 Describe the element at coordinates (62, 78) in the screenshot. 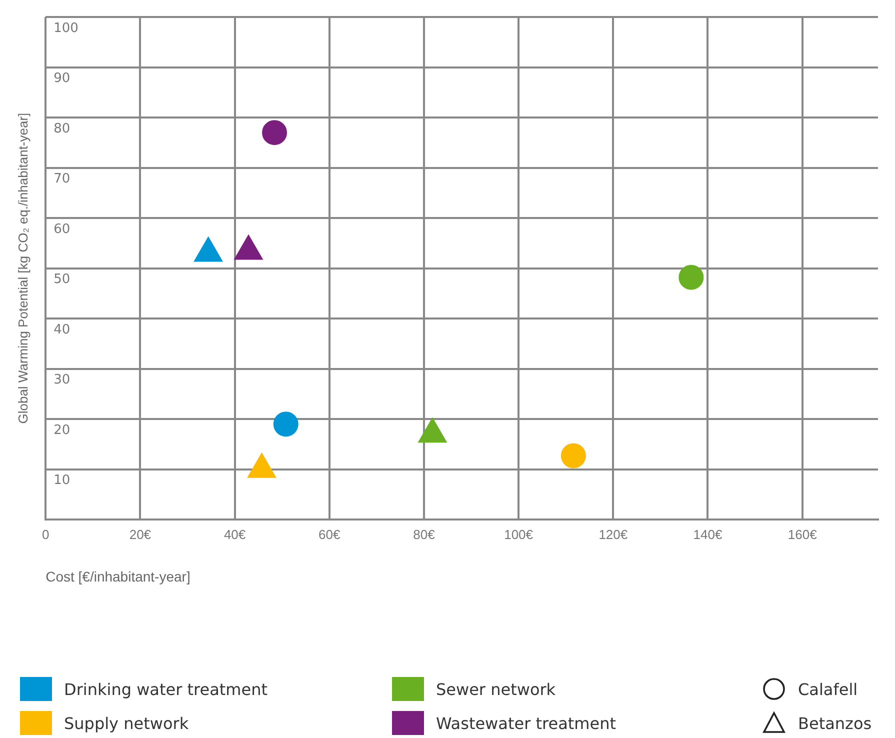

I see `y-tick-label: 90` at that location.